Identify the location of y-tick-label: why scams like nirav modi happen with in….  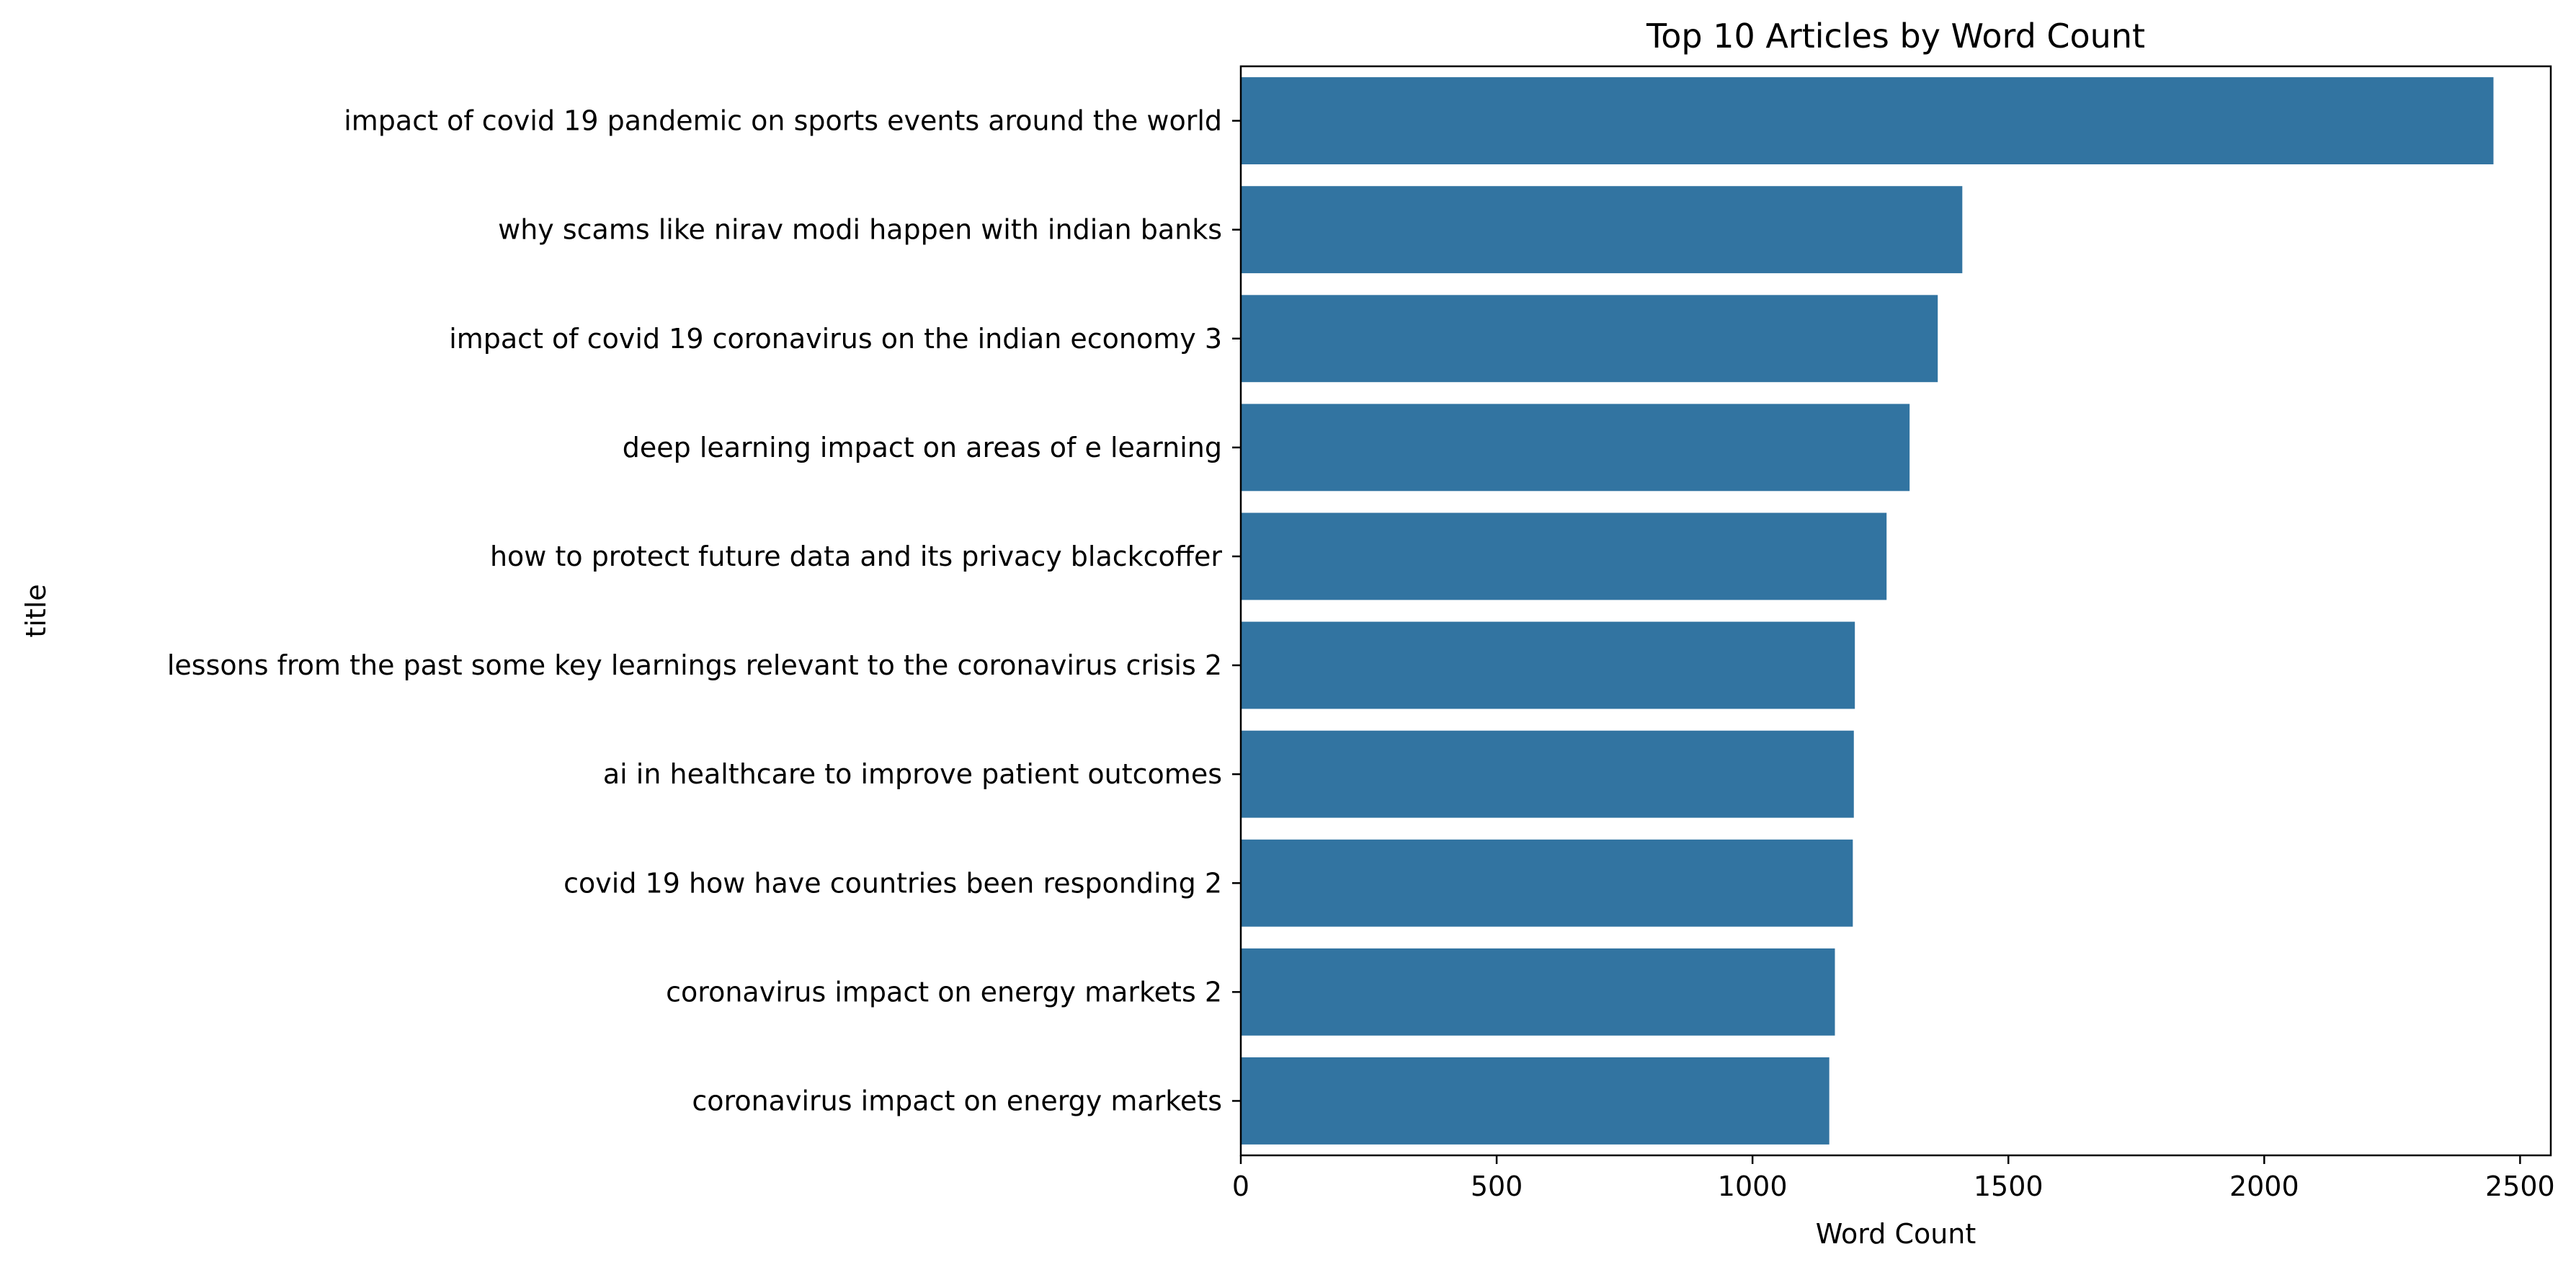
(860, 230).